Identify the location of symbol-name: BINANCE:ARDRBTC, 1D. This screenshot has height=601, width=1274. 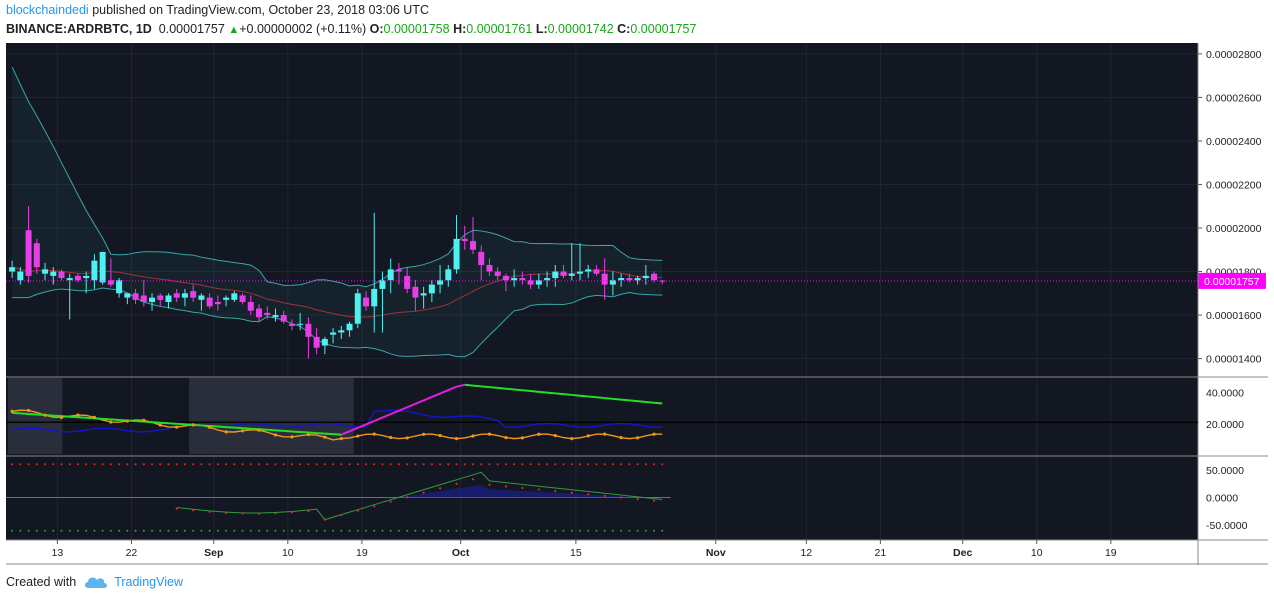
(79, 29).